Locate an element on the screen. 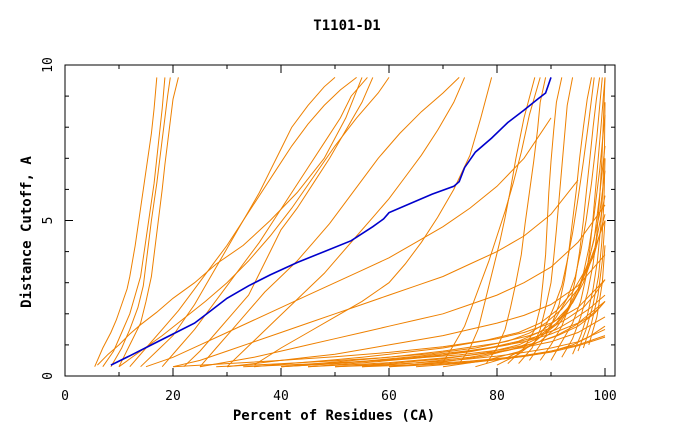  y-tick-label: 0 is located at coordinates (48, 376).